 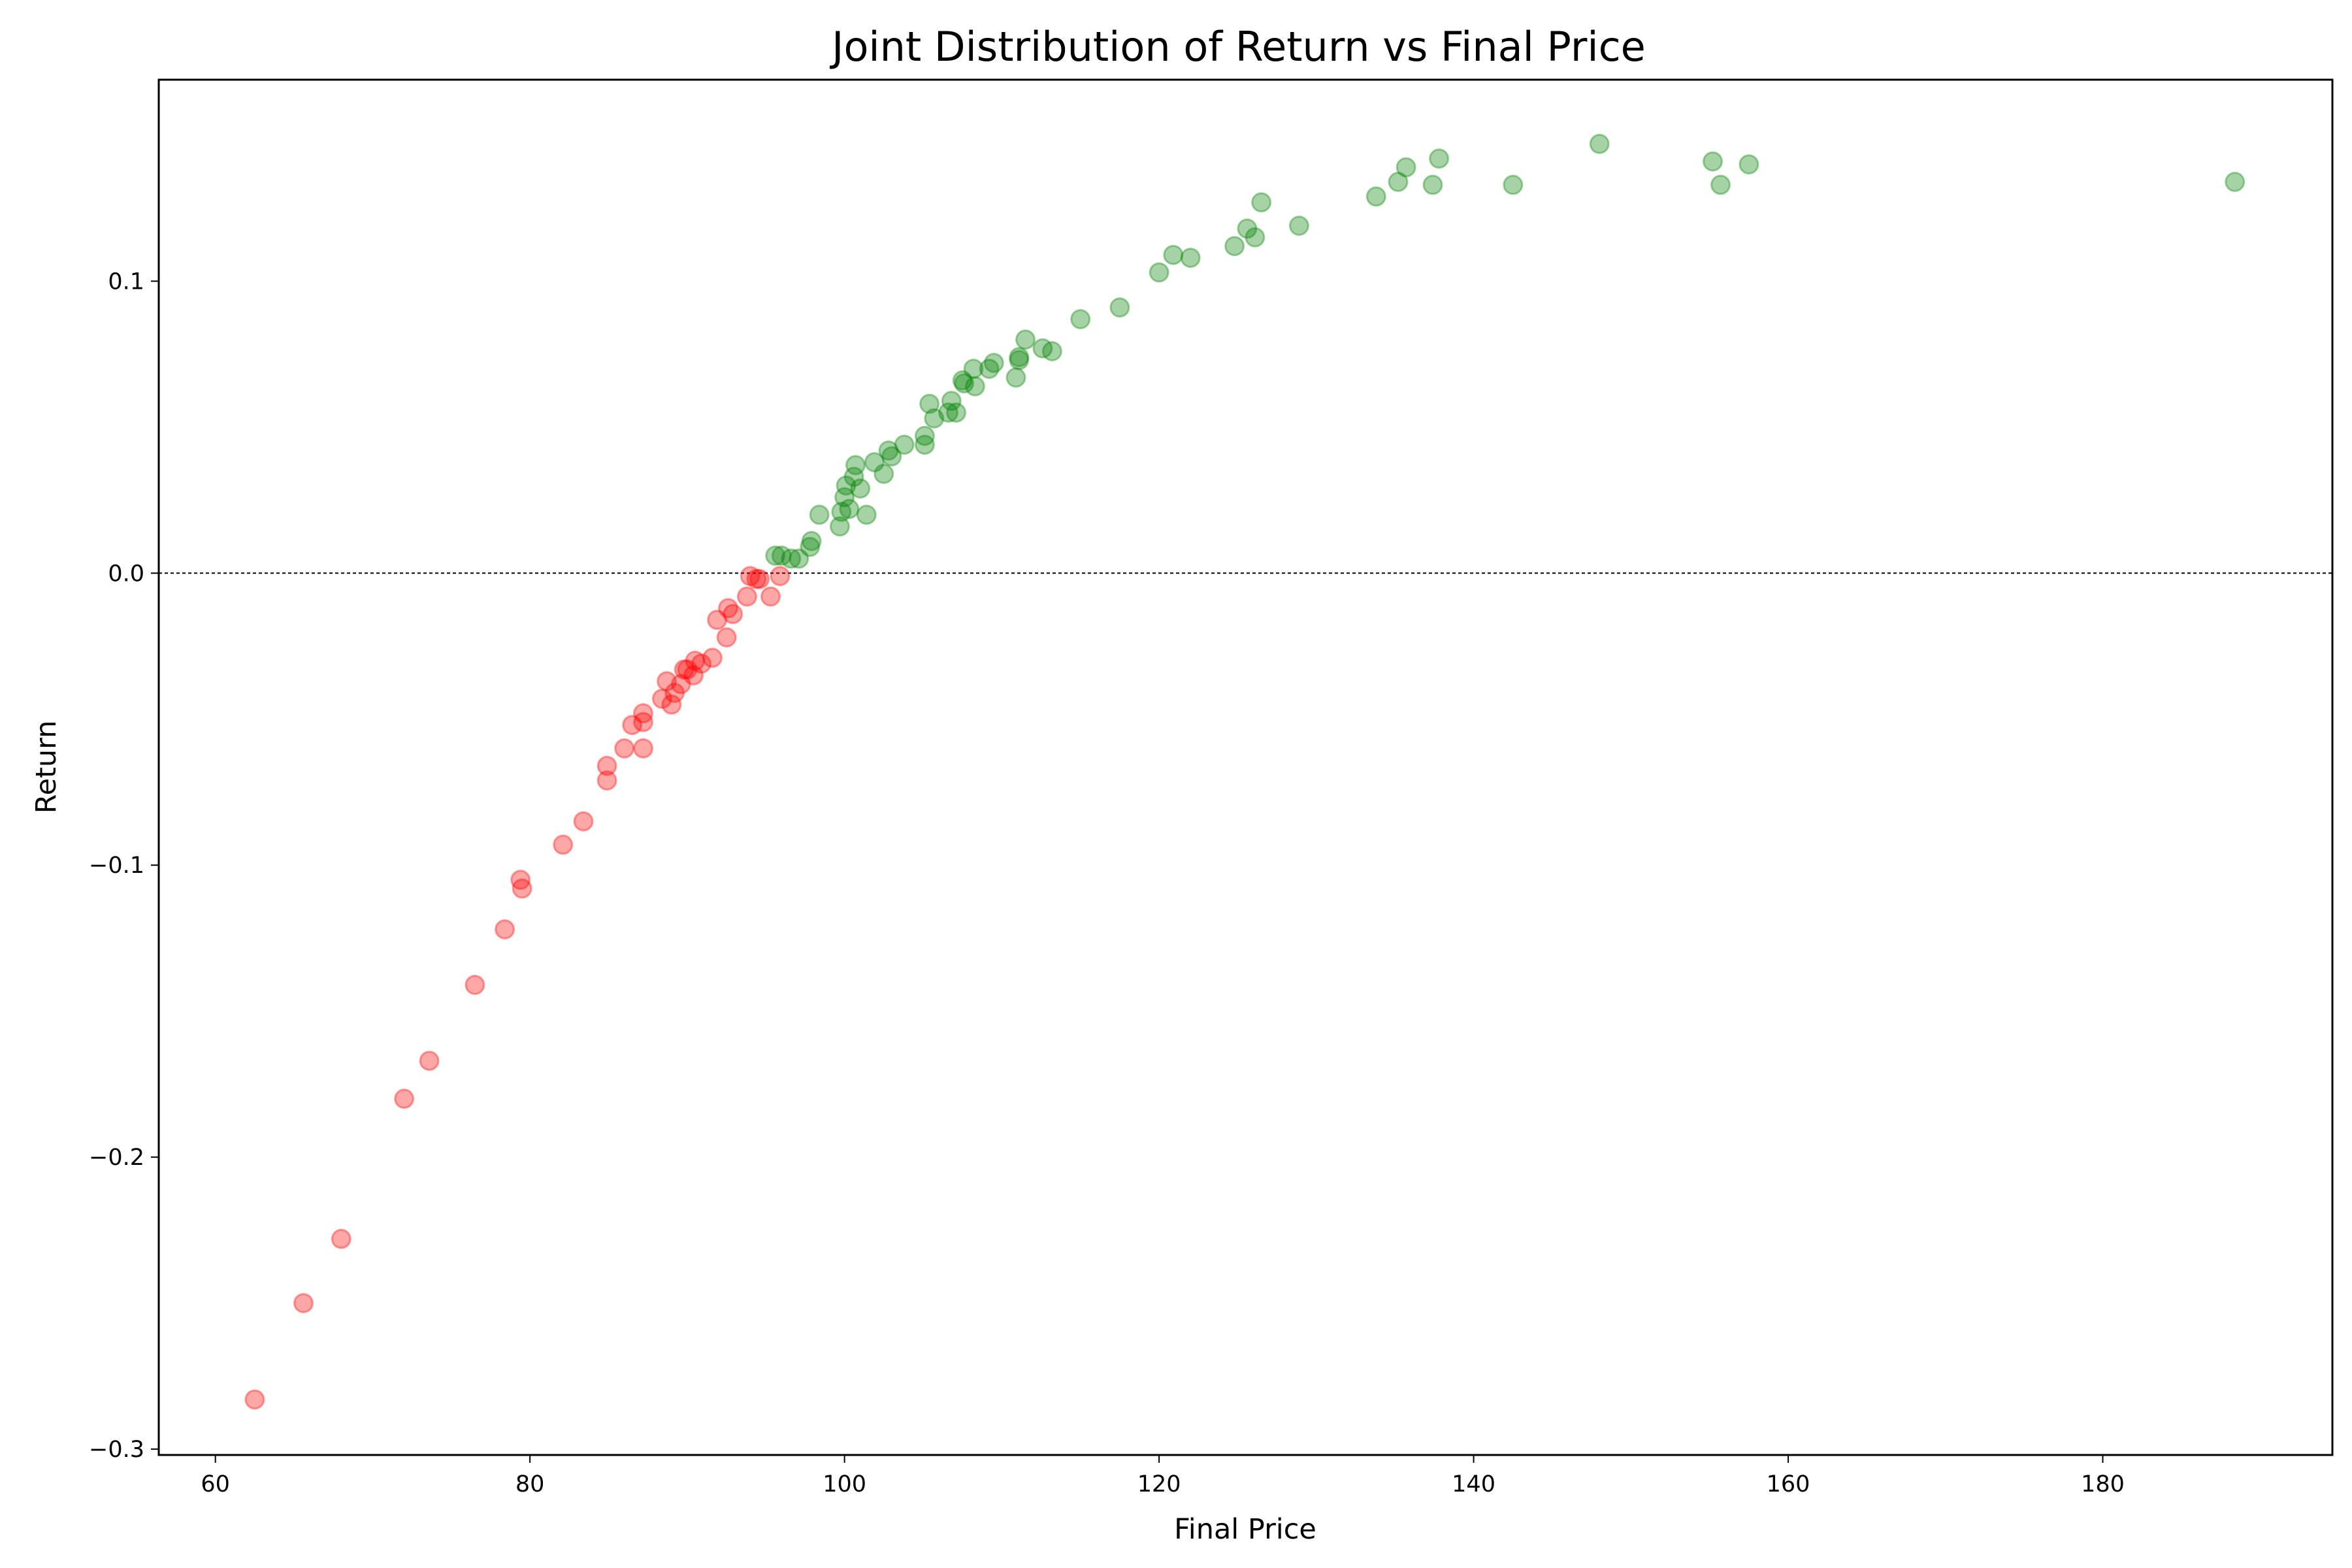 I want to click on x-tick-label: 80, so click(x=530, y=1484).